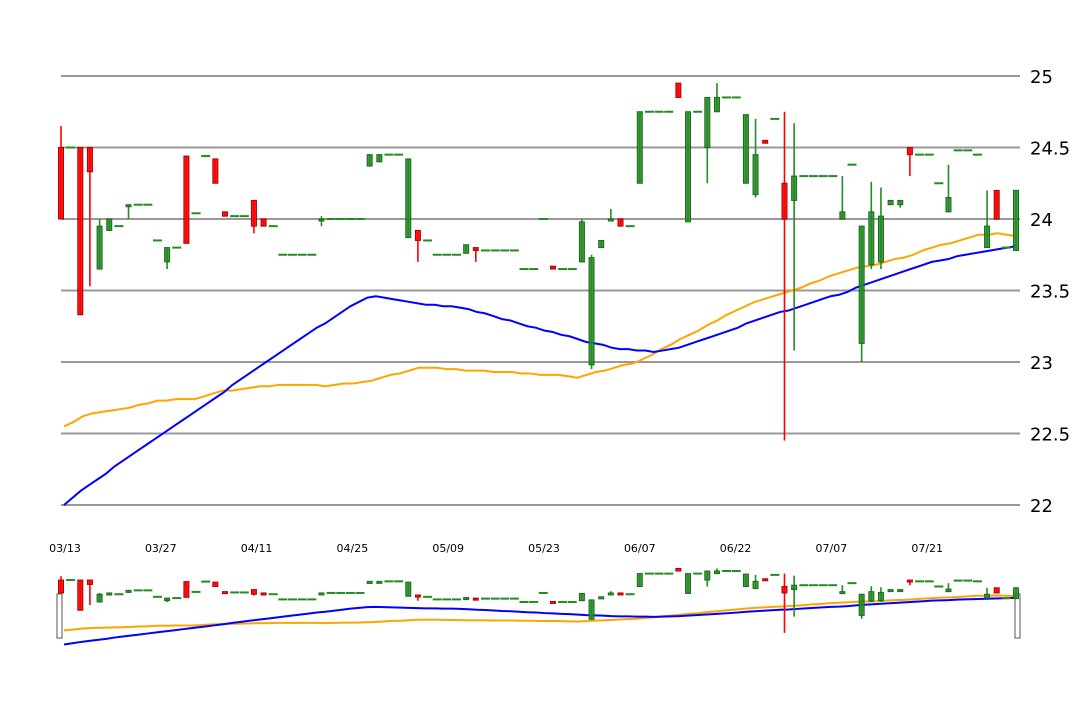  What do you see at coordinates (1041, 506) in the screenshot?
I see `y-tick-label: 22` at bounding box center [1041, 506].